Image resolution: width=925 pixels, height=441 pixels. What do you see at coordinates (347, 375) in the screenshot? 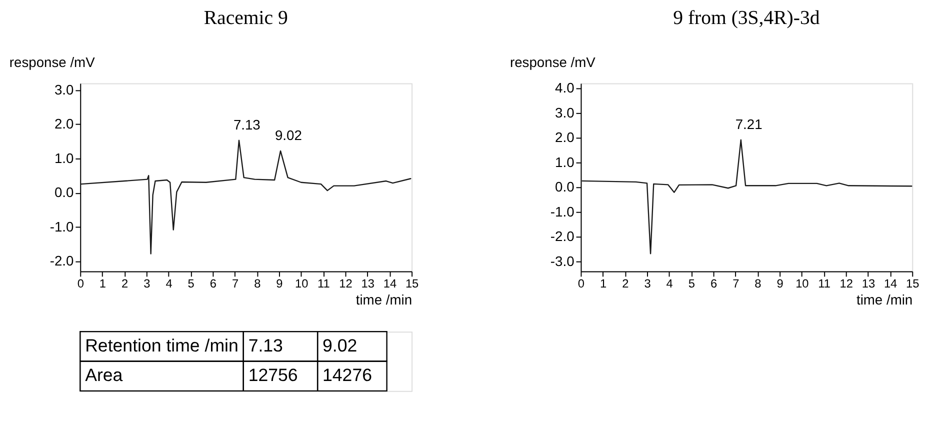
I see `text: 14276` at bounding box center [347, 375].